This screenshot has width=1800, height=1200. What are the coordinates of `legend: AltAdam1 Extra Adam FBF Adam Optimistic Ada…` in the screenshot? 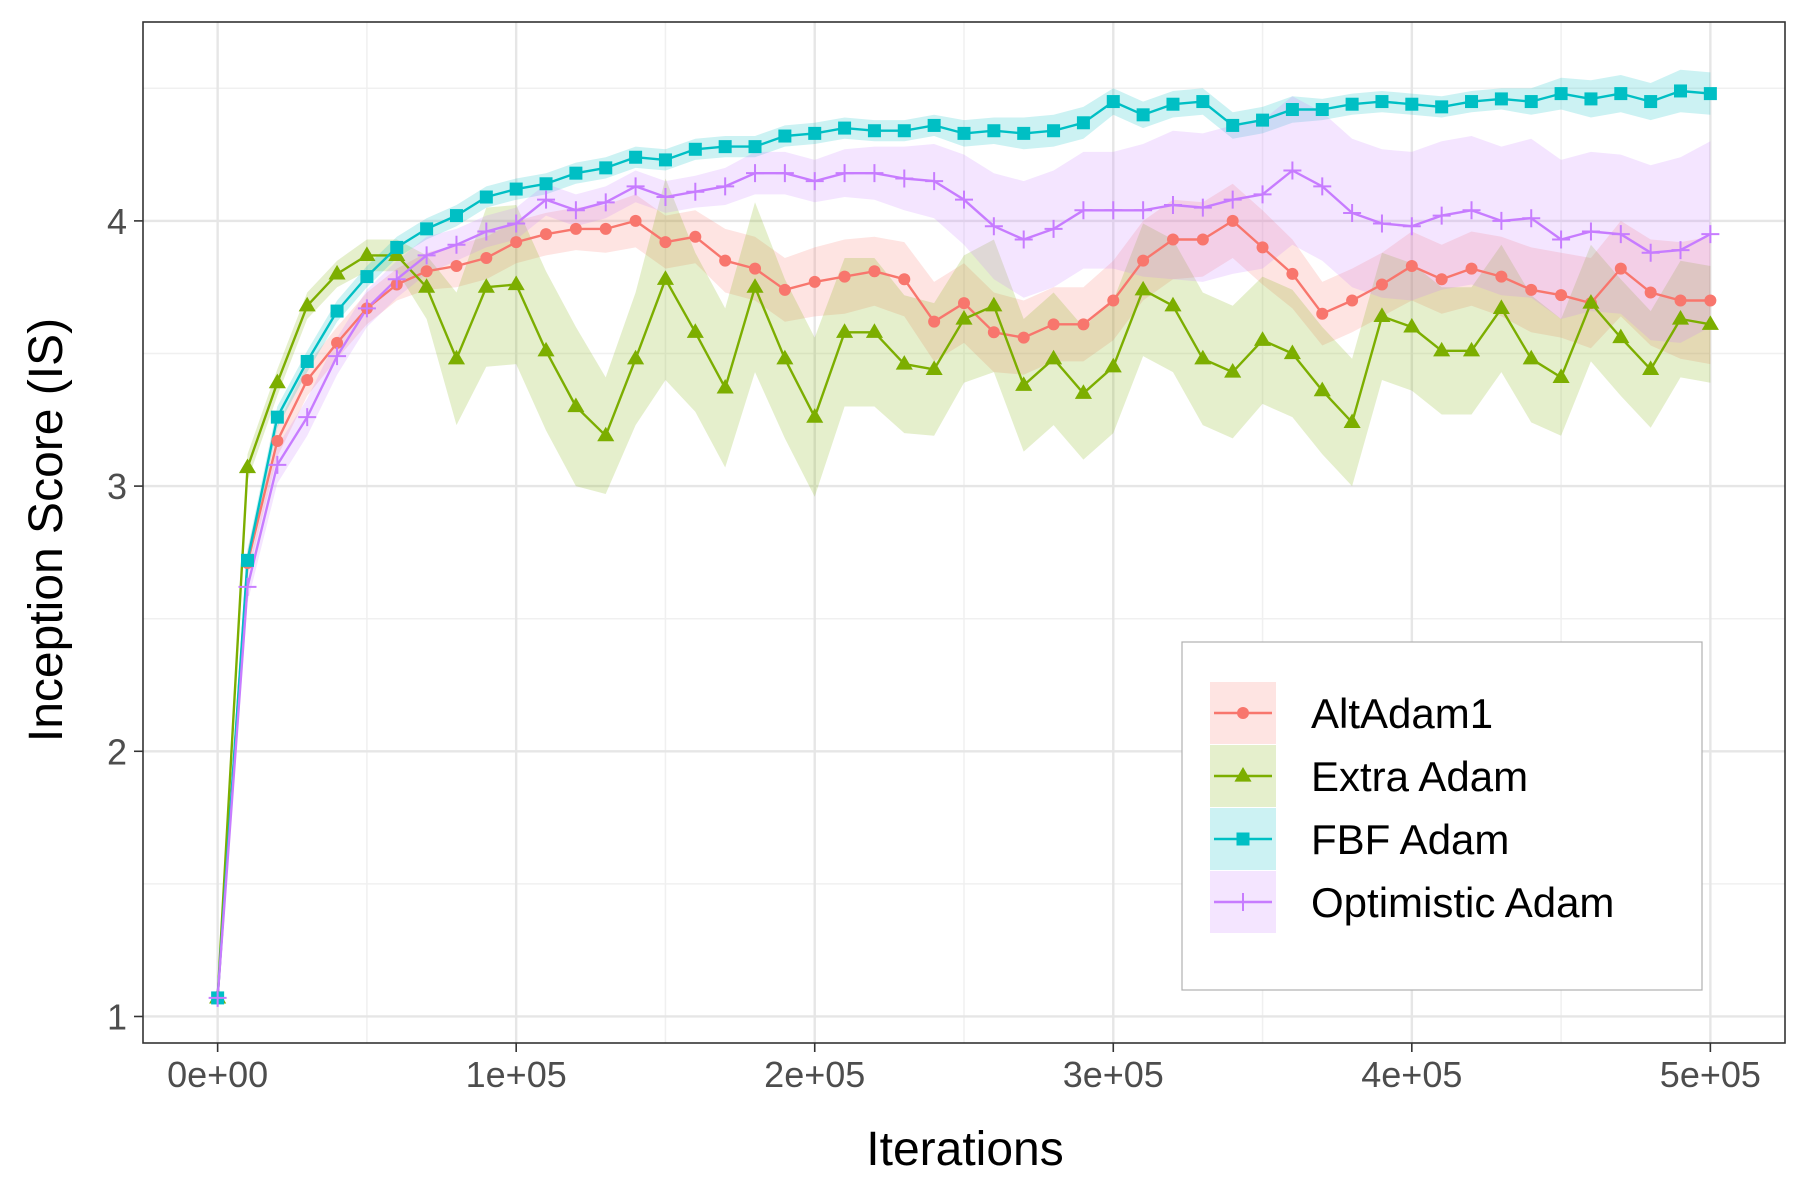 It's located at (1442, 816).